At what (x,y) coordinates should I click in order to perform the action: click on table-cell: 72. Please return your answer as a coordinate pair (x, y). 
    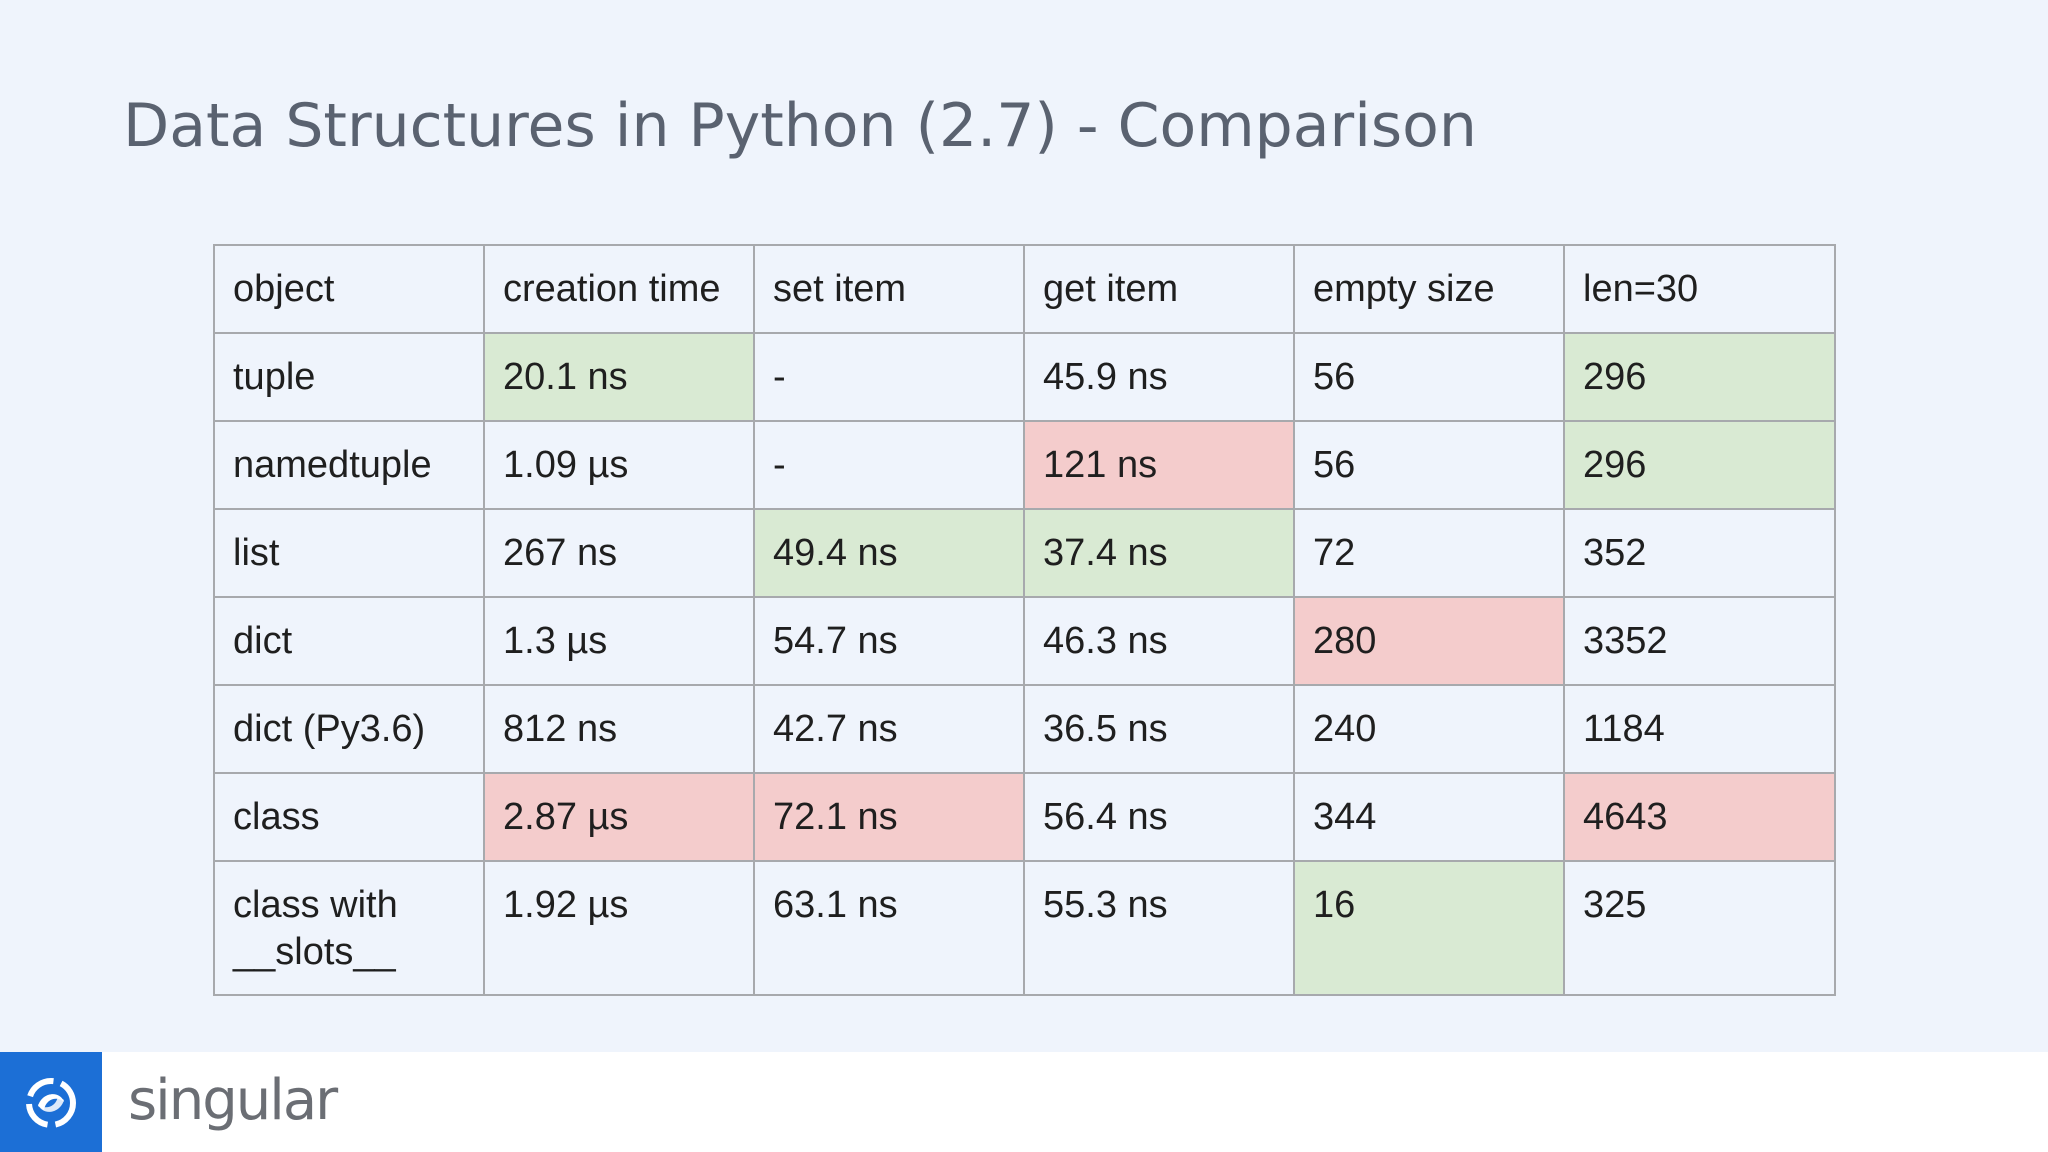
    Looking at the image, I should click on (1429, 553).